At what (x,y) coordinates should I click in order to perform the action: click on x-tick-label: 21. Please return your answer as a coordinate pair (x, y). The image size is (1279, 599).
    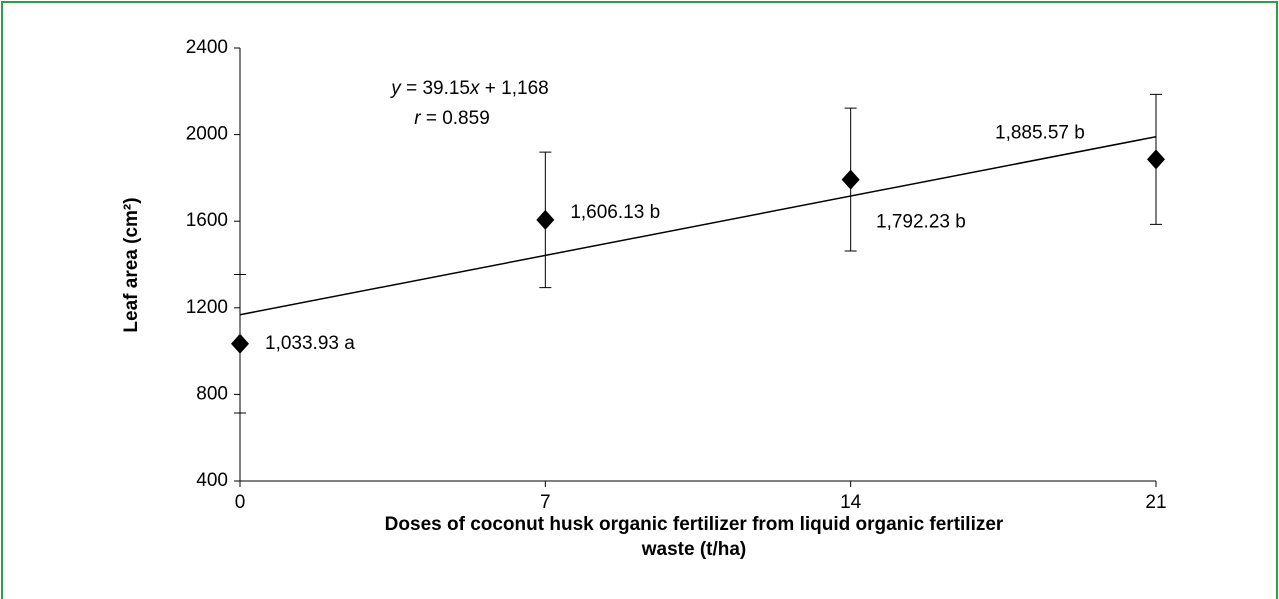
    Looking at the image, I should click on (1155, 502).